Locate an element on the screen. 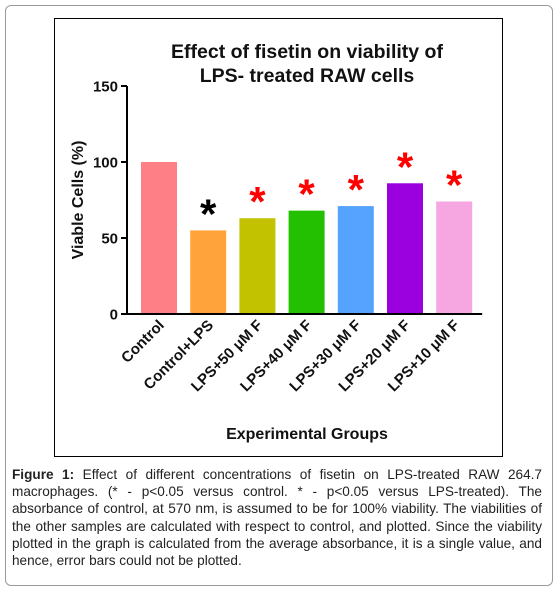 The image size is (558, 591). y-tick-label: 150 is located at coordinates (105, 87).